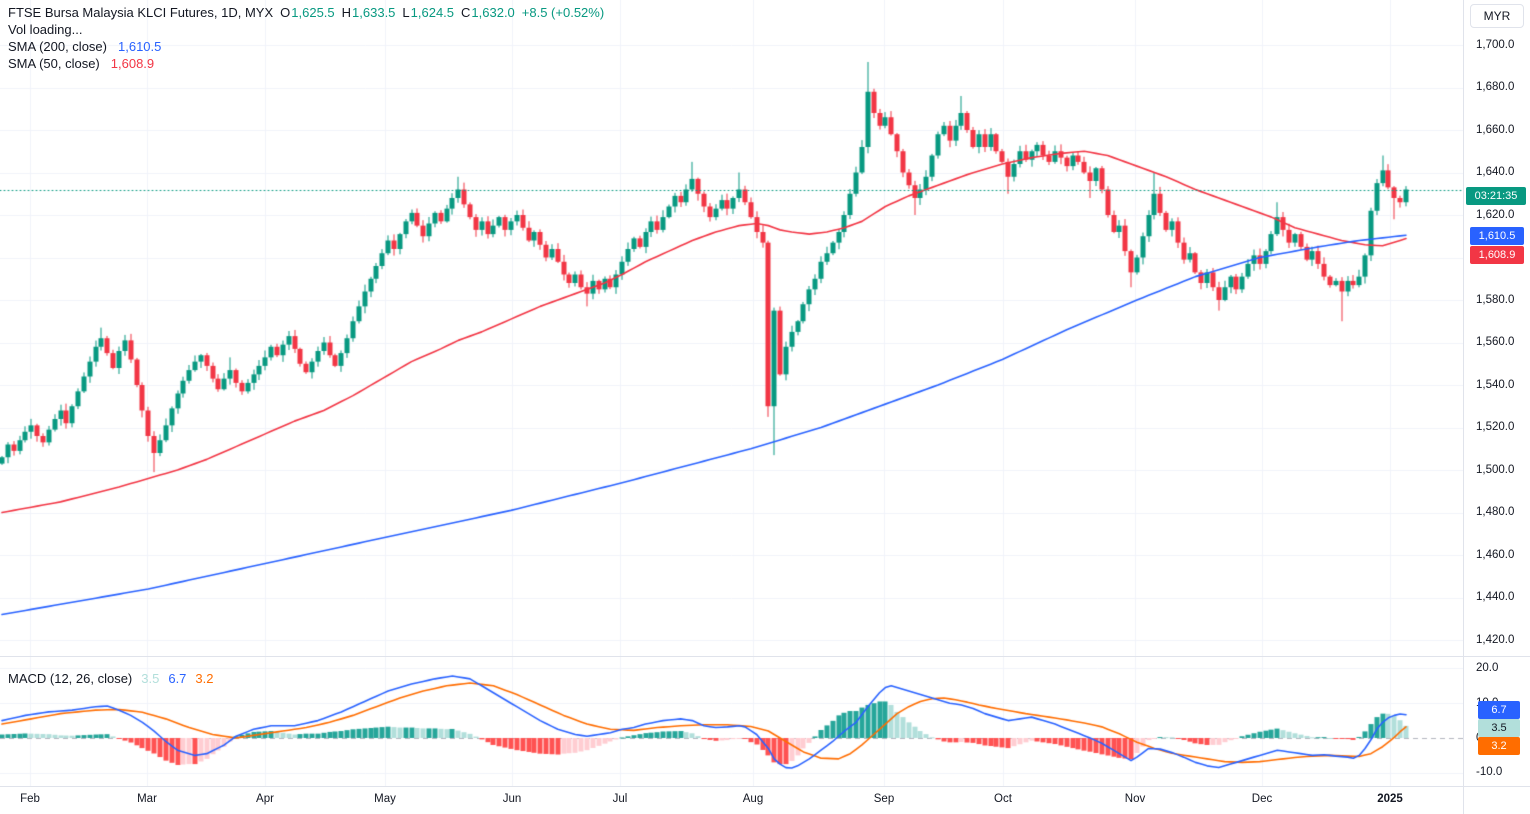 The image size is (1530, 814). What do you see at coordinates (1495, 87) in the screenshot?
I see `price-axis-tick: 1,680.0` at bounding box center [1495, 87].